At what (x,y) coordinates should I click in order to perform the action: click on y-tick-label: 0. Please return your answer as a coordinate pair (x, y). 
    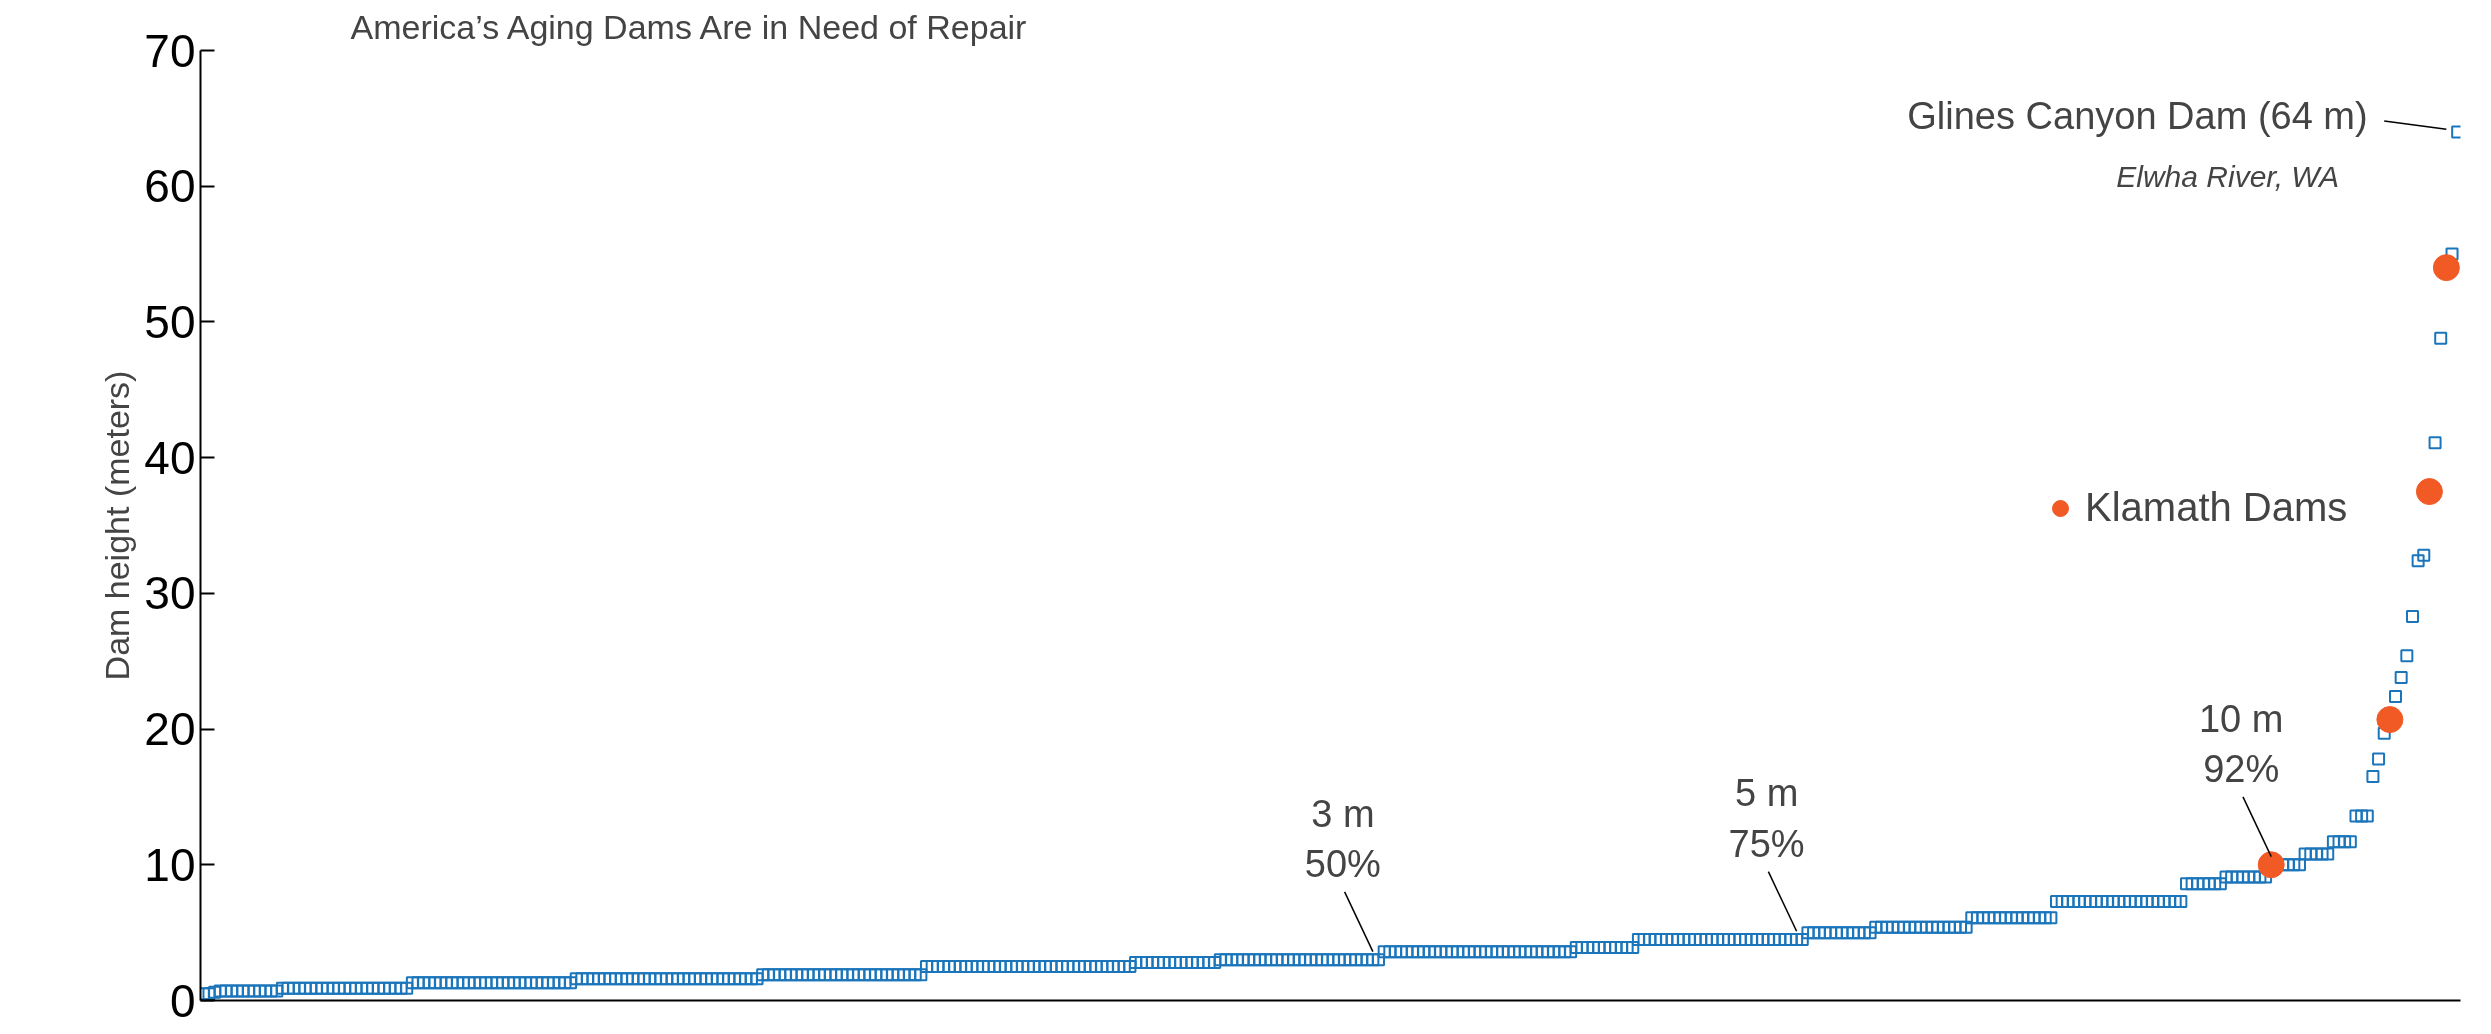
    Looking at the image, I should click on (182, 1000).